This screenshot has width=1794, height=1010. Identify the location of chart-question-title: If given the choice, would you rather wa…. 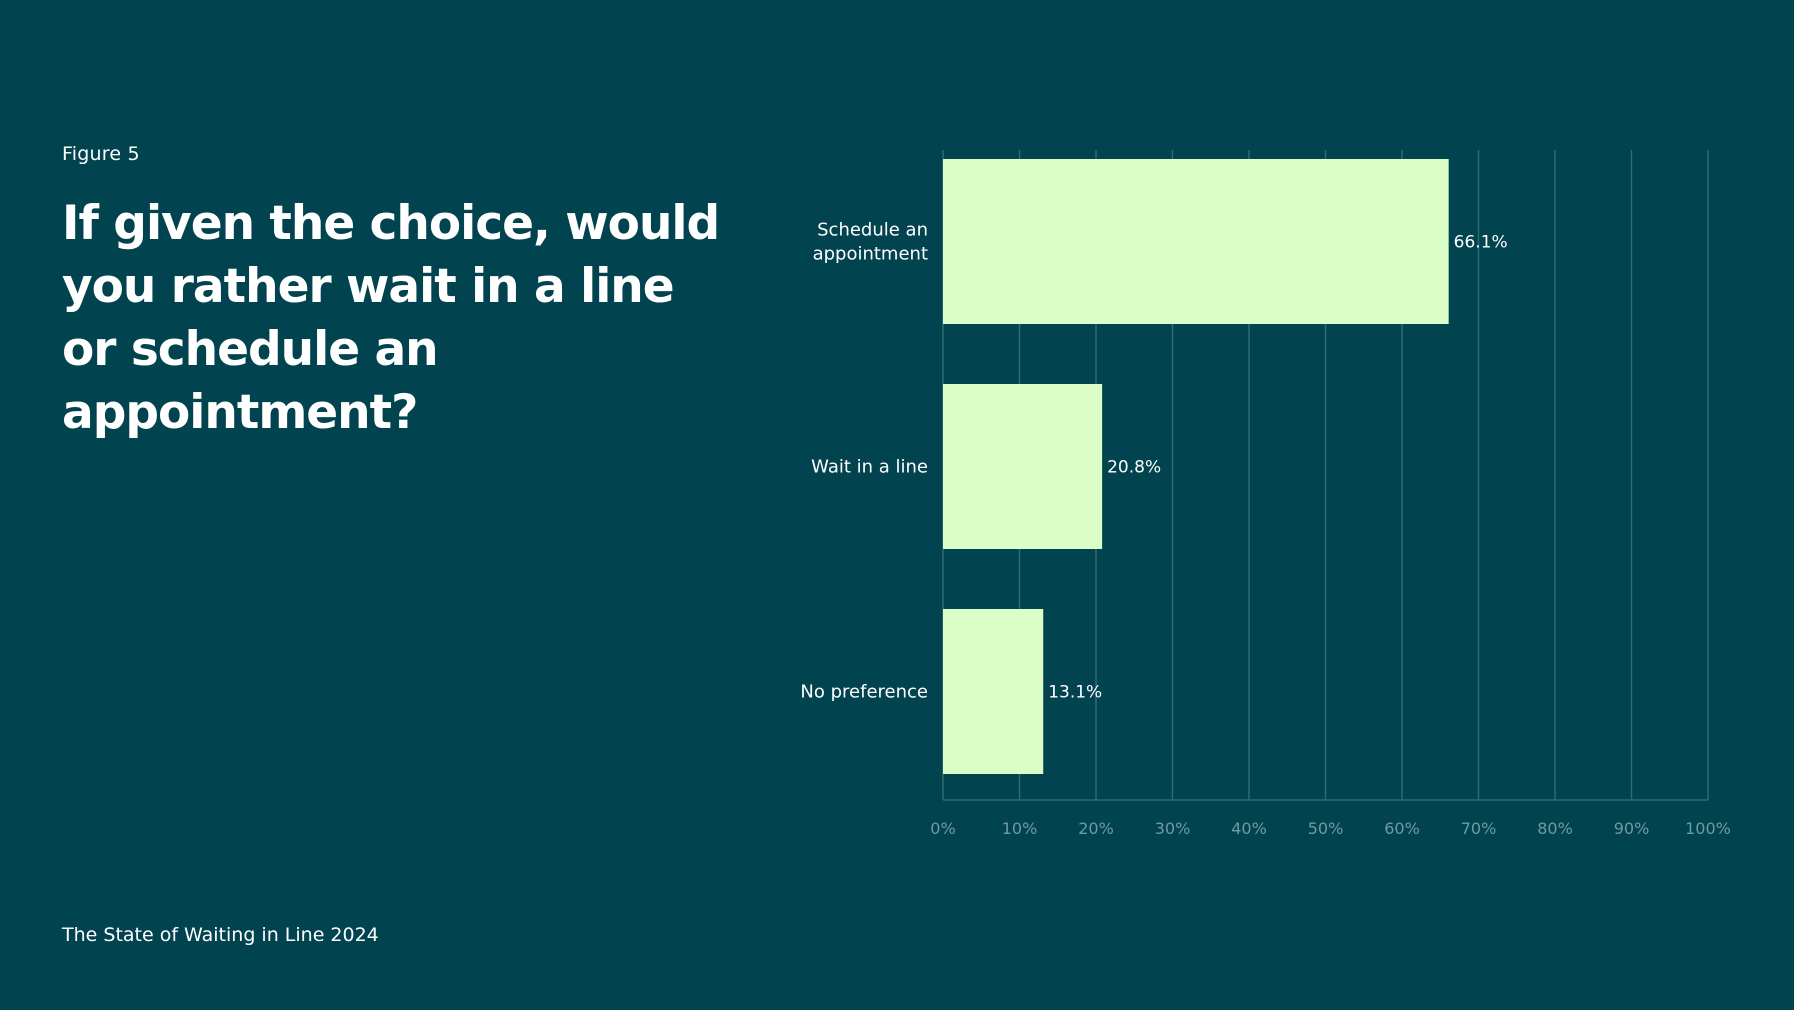
(391, 318).